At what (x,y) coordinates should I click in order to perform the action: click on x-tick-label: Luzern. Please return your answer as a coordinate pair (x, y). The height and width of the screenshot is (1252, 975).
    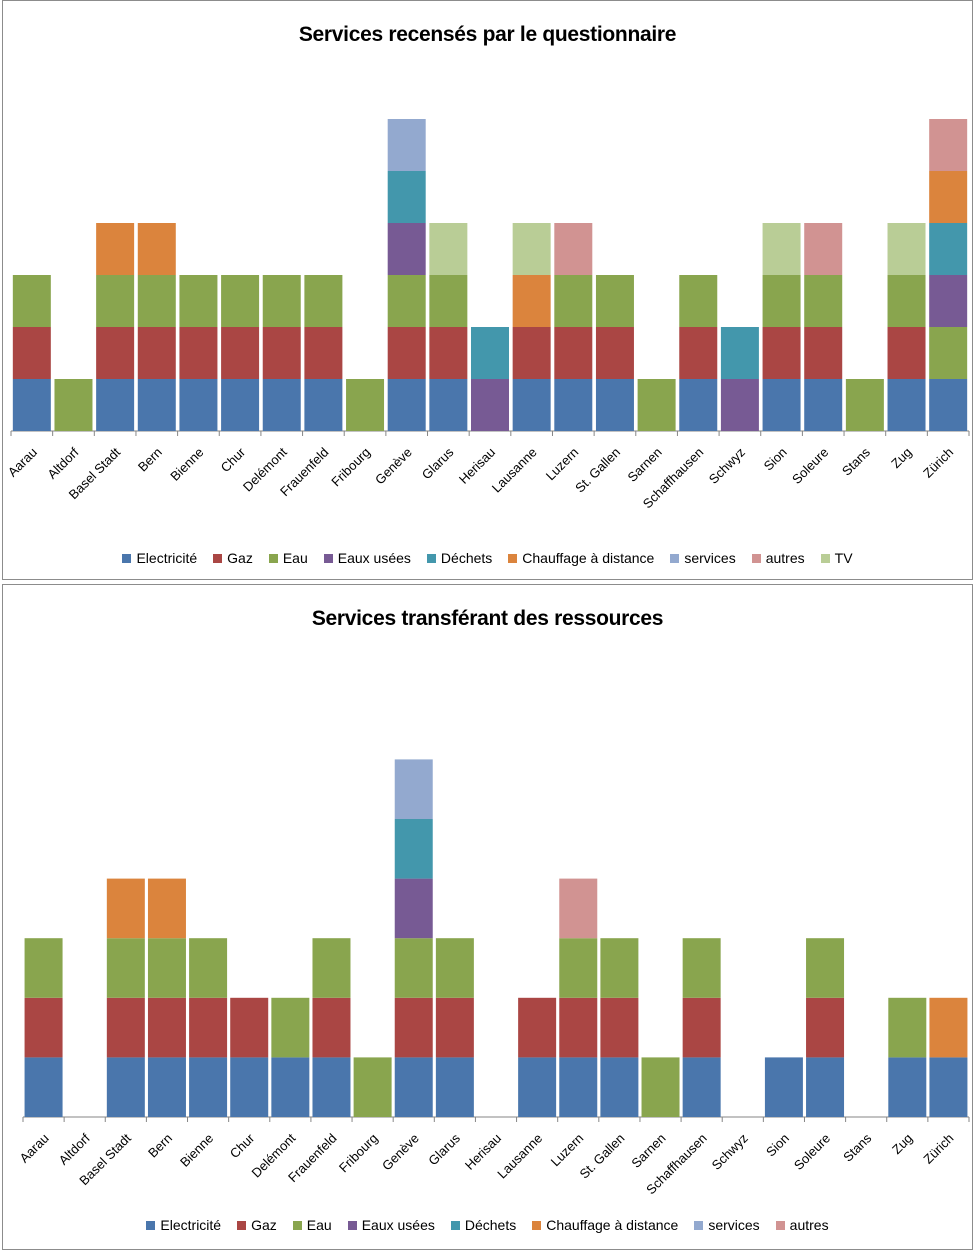
    Looking at the image, I should click on (562, 464).